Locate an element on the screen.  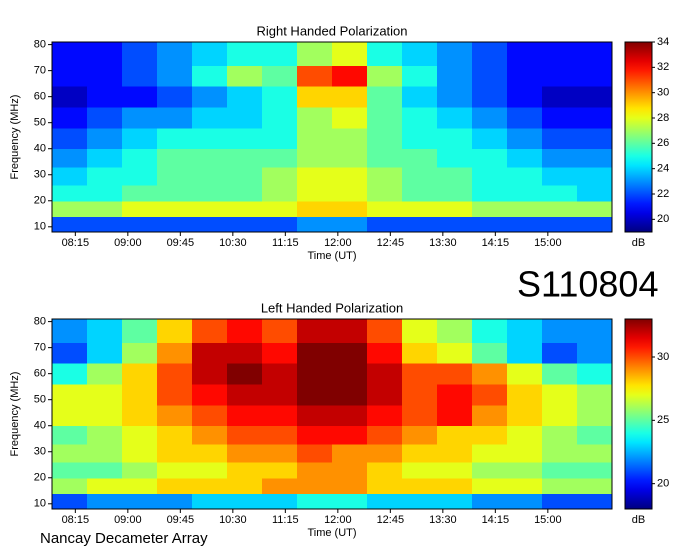
x-tick-label: 12:45 is located at coordinates (391, 520).